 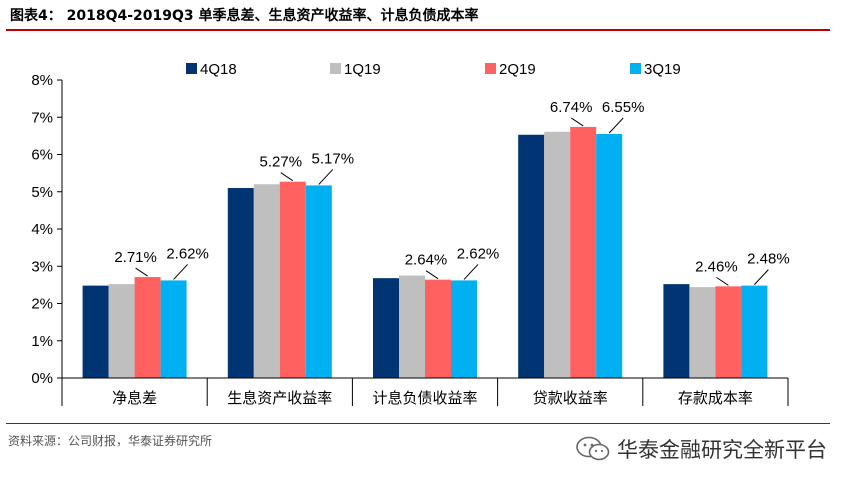 What do you see at coordinates (517, 69) in the screenshot?
I see `legend-label: 2Q19` at bounding box center [517, 69].